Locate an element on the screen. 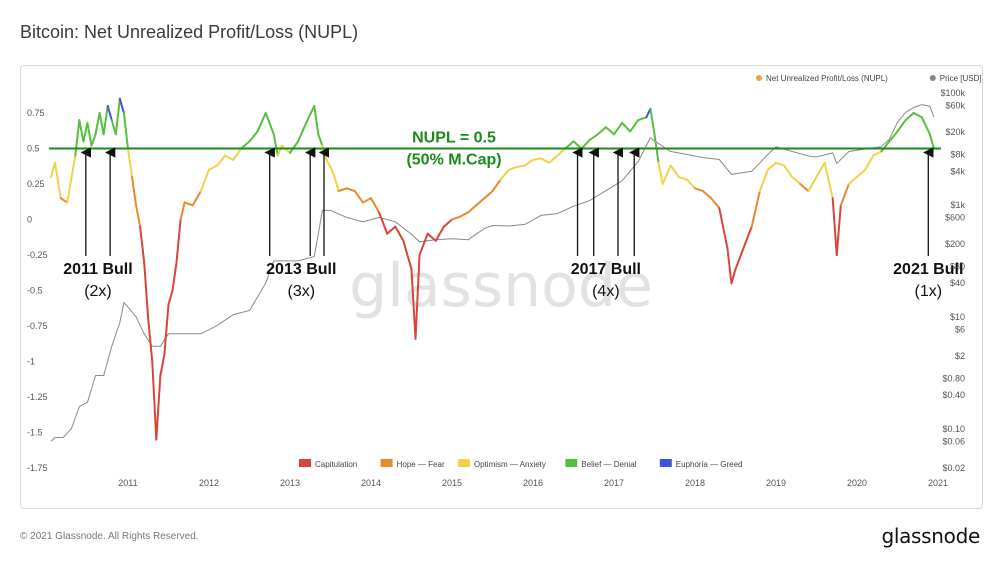 The height and width of the screenshot is (563, 1000). right-axis-tick: $10 is located at coordinates (957, 317).